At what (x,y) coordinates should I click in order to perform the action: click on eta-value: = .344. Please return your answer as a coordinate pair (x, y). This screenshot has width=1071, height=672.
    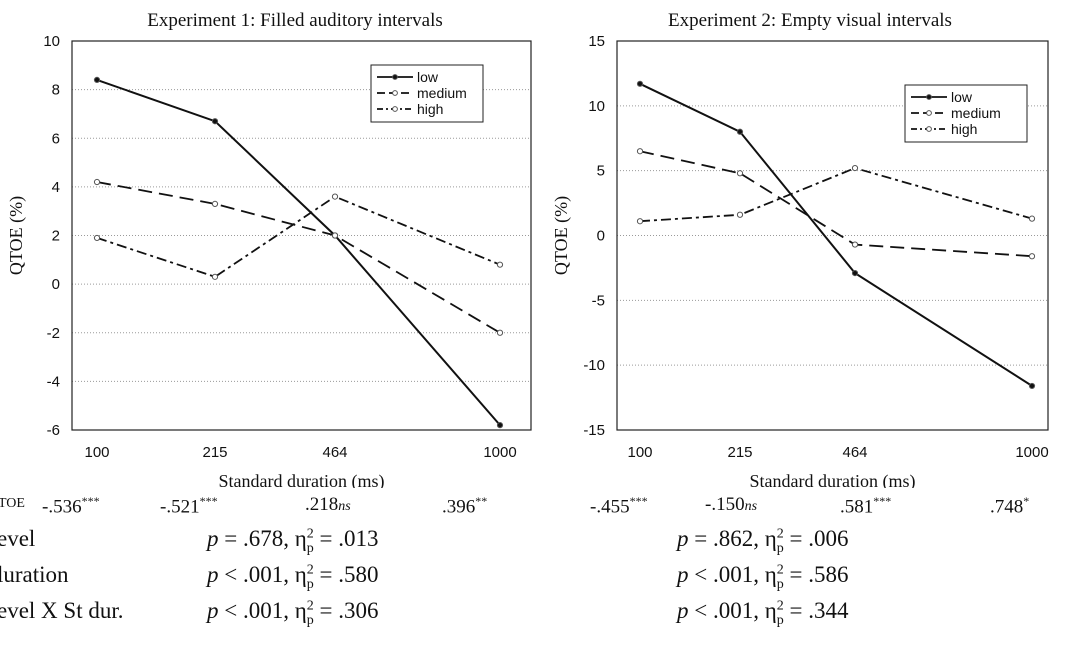
    Looking at the image, I should click on (816, 610).